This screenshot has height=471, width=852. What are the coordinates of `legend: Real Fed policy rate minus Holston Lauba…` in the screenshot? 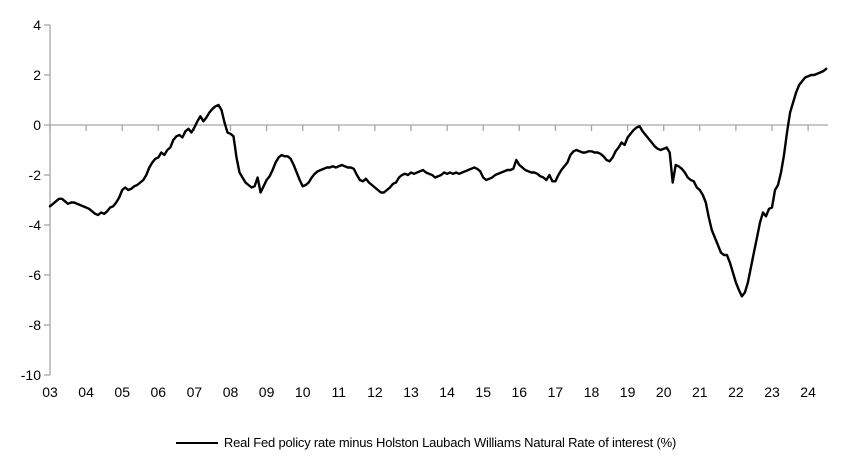 It's located at (426, 442).